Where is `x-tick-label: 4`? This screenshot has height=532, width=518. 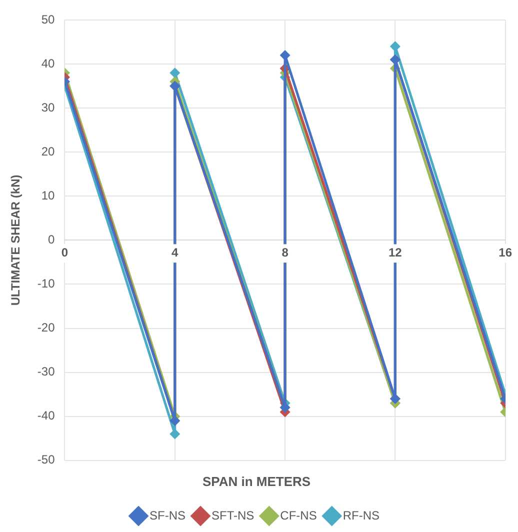
x-tick-label: 4 is located at coordinates (175, 253).